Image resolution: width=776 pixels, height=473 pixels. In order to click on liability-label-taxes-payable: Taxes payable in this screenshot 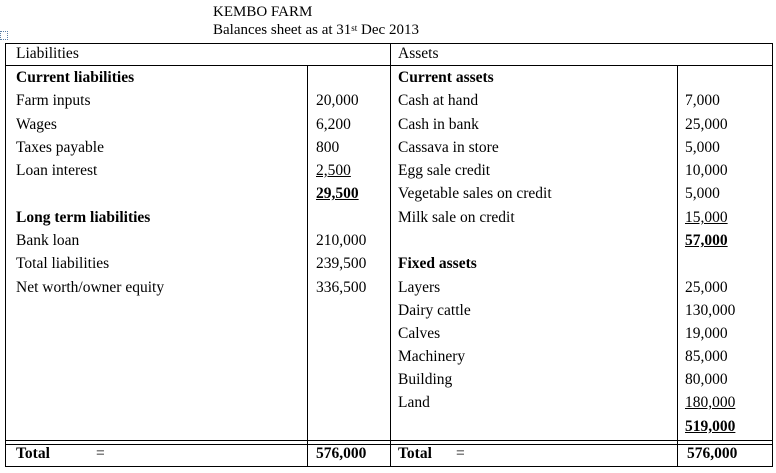, I will do `click(60, 147)`.